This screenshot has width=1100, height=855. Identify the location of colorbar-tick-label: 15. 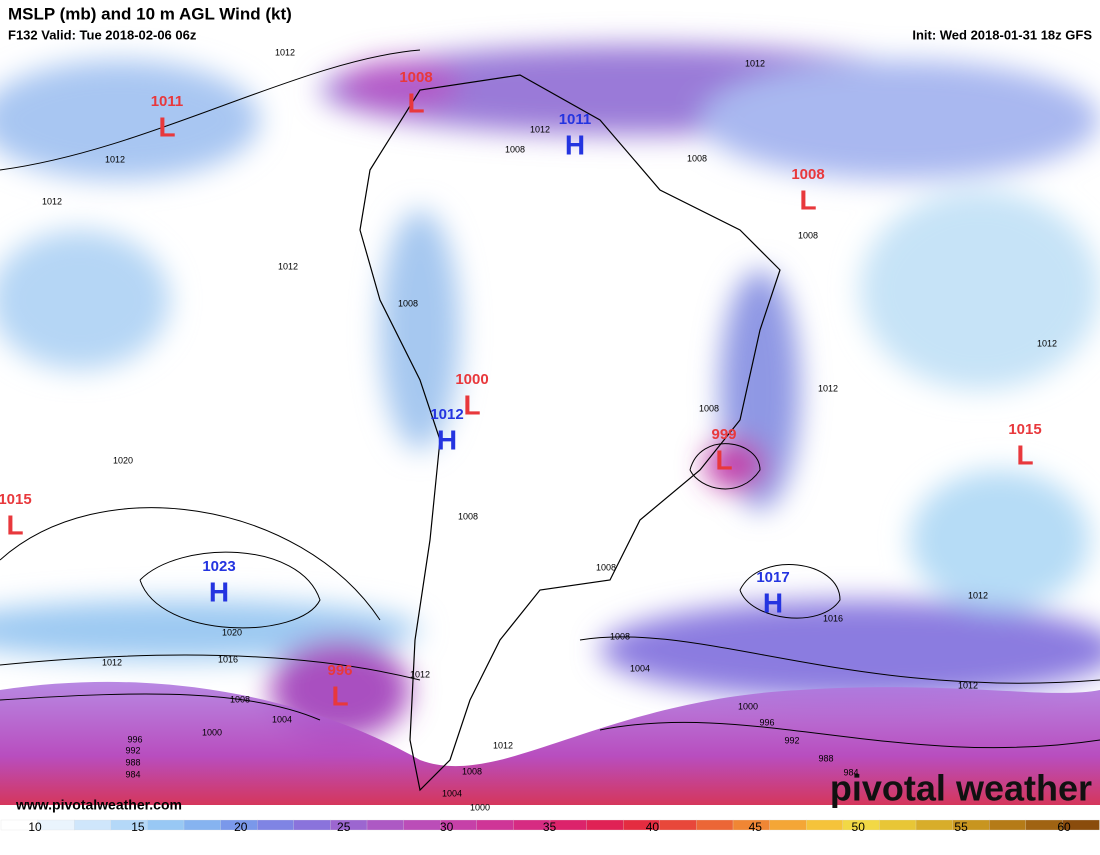
(138, 827).